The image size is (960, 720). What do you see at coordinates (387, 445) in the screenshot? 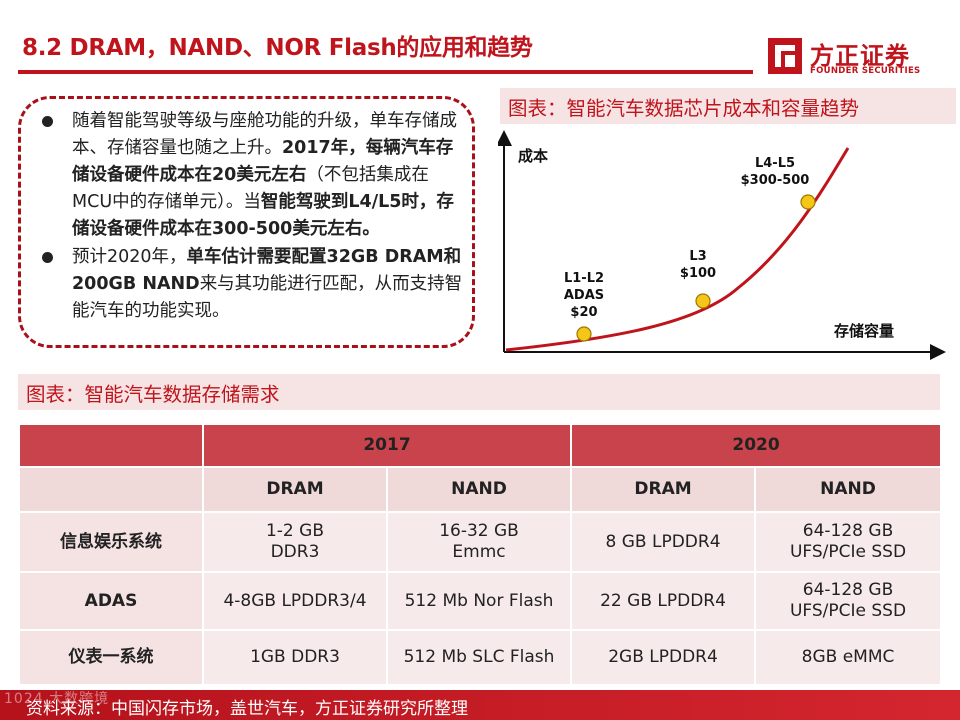
I see `year-header-2017: 2017` at bounding box center [387, 445].